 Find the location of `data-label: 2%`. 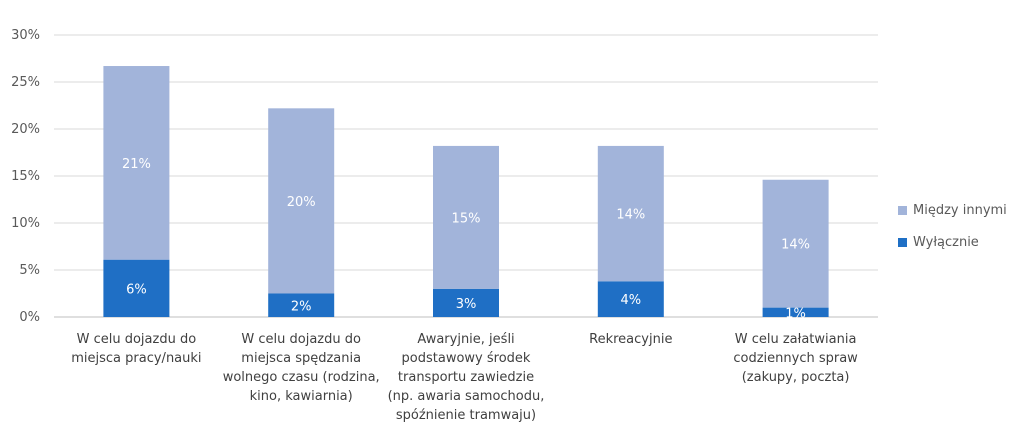

data-label: 2% is located at coordinates (301, 306).